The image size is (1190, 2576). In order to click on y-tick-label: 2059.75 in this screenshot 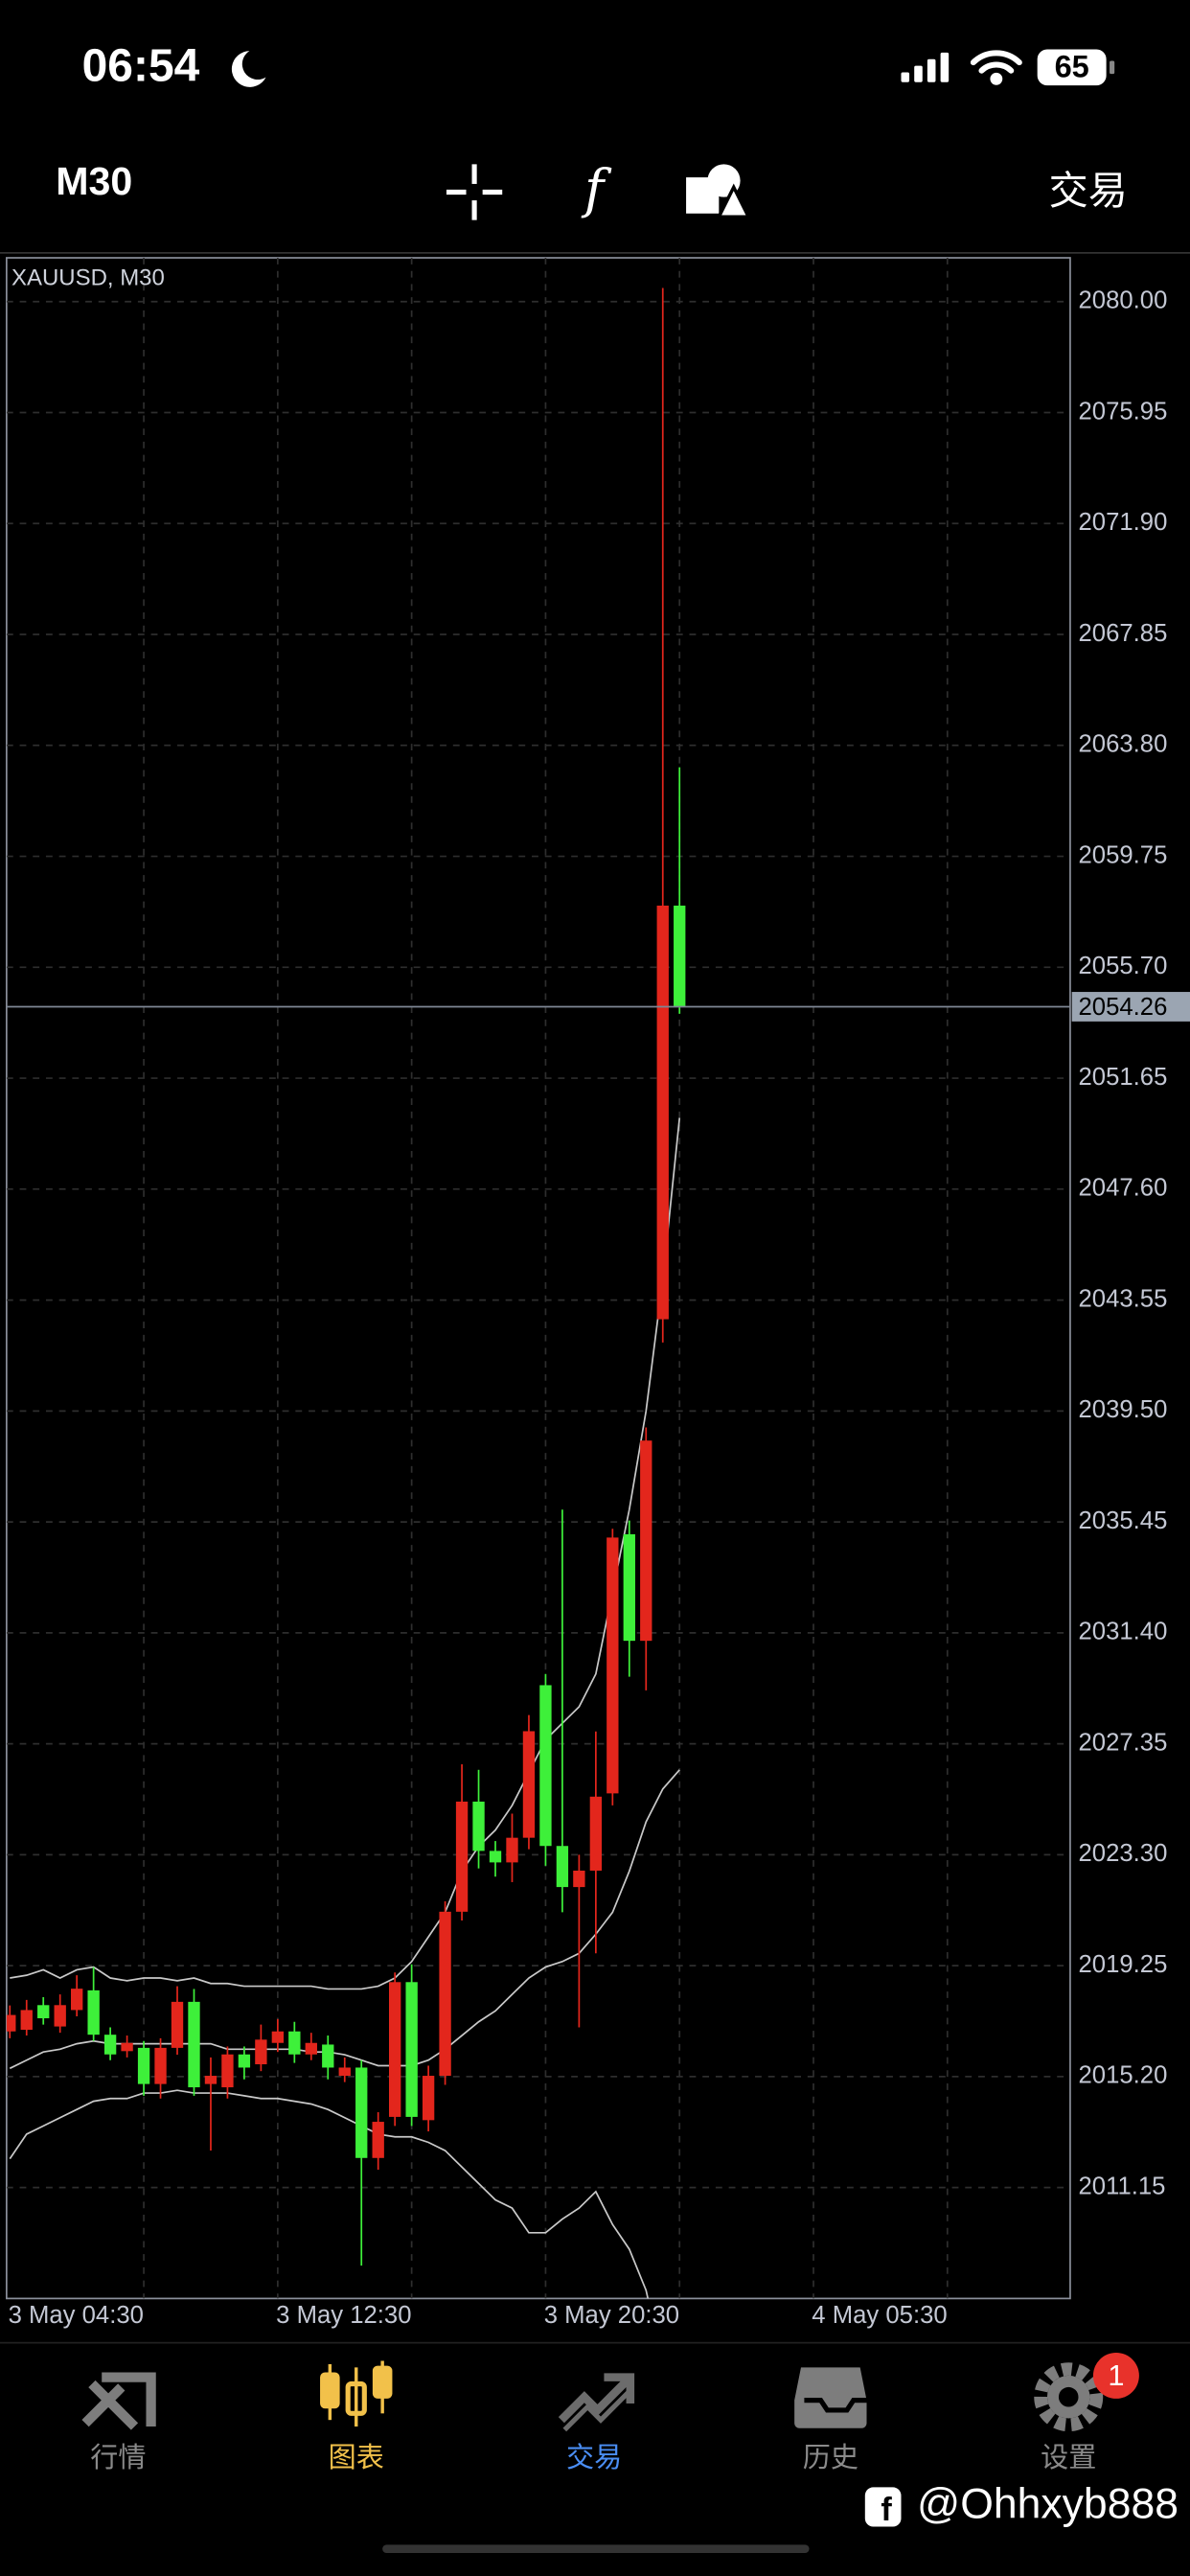, I will do `click(1124, 854)`.